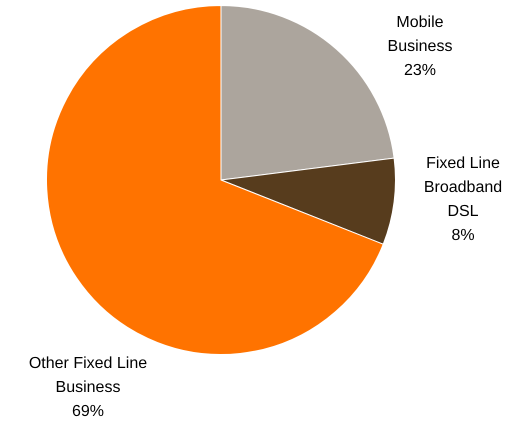 The width and height of the screenshot is (518, 430). I want to click on data-label: 8%, so click(463, 236).